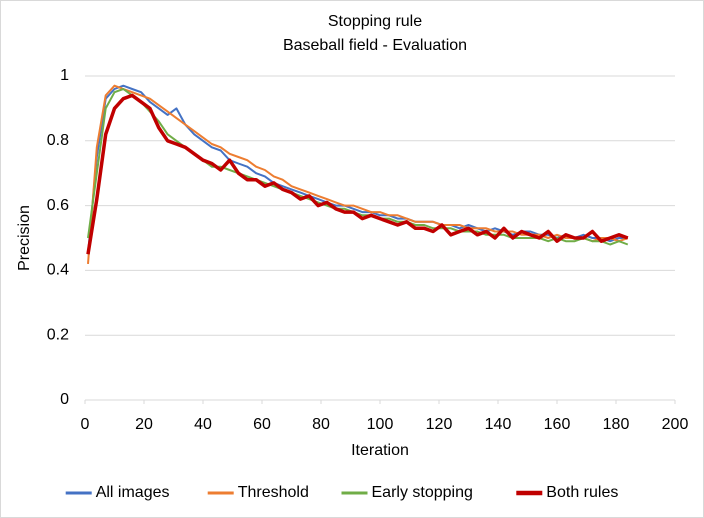  I want to click on x-axis-label: Iteration, so click(380, 450).